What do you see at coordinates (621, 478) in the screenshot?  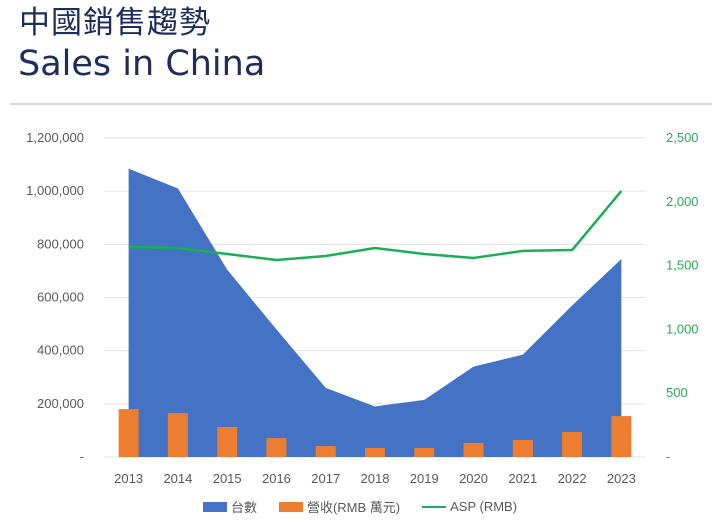 I see `x-axis-tick-label: 2023` at bounding box center [621, 478].